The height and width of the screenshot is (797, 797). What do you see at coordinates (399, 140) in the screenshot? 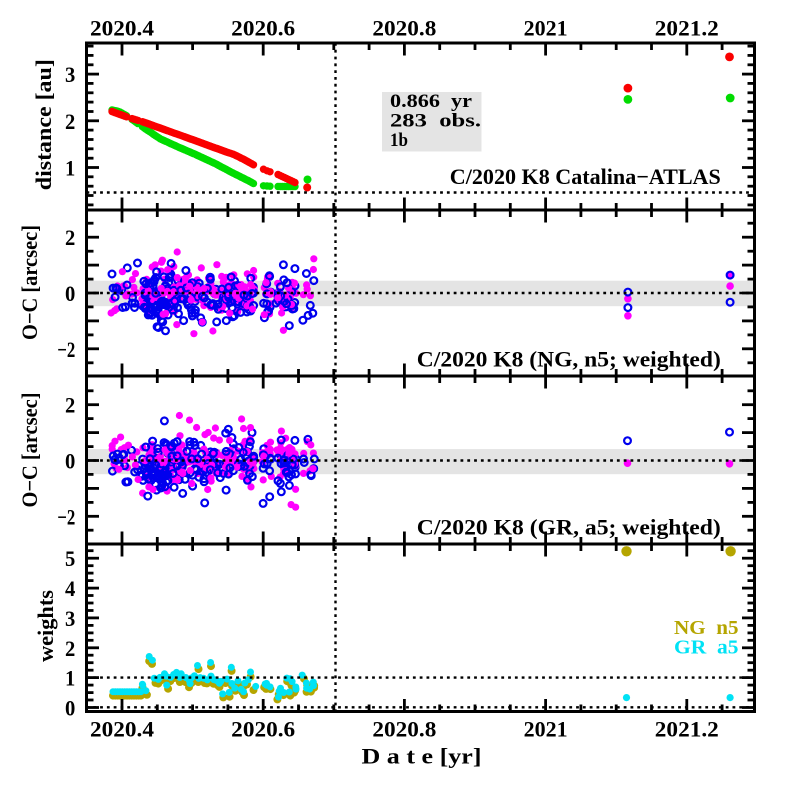
I see `svg-text: 1b` at bounding box center [399, 140].